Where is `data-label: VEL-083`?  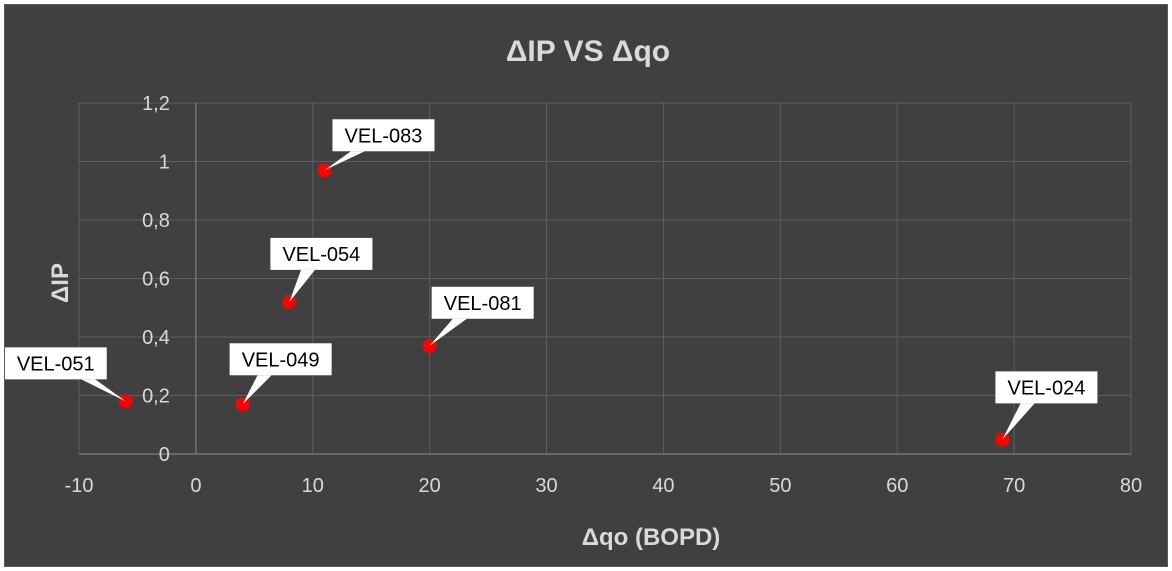 data-label: VEL-083 is located at coordinates (384, 136).